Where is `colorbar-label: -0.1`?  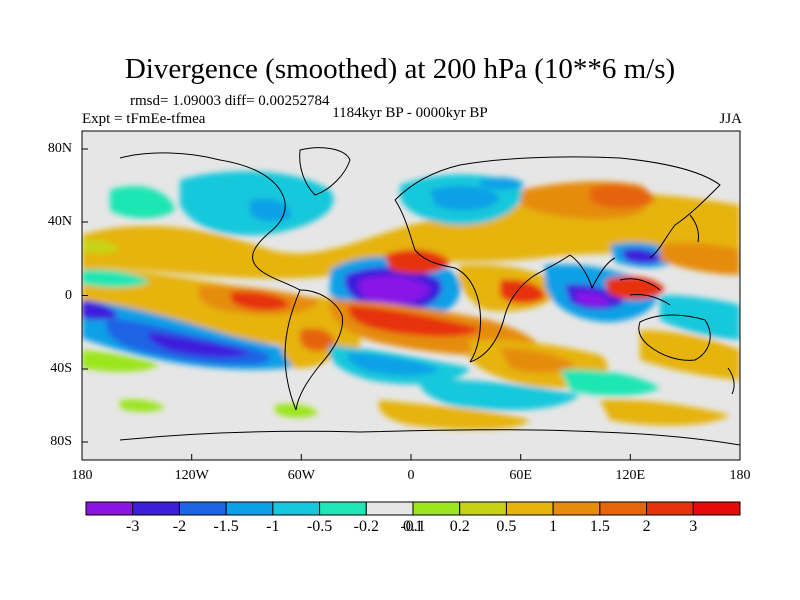 colorbar-label: -0.1 is located at coordinates (413, 526).